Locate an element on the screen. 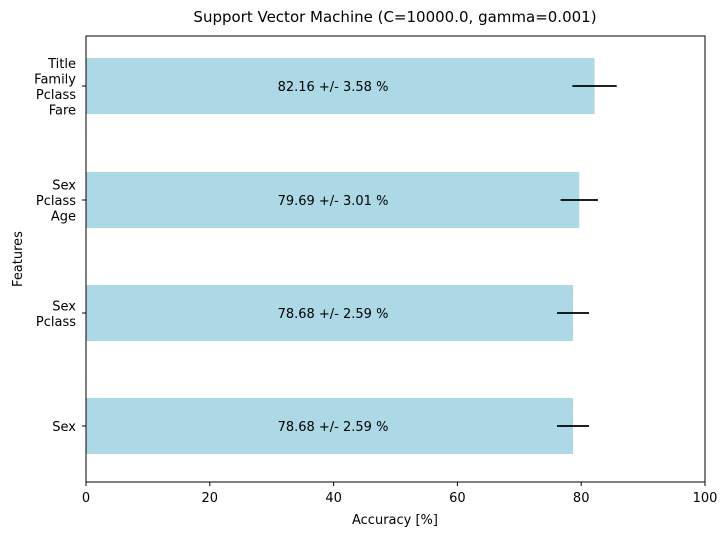 The image size is (728, 536). x-axis-ticks: 0 20 40 60 80 100 is located at coordinates (400, 494).